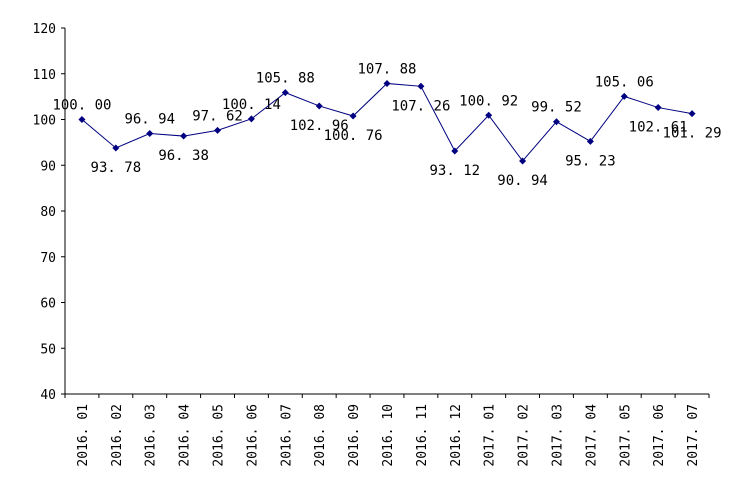 Image resolution: width=742 pixels, height=494 pixels. I want to click on x-tick-label: 2016. 02, so click(117, 435).